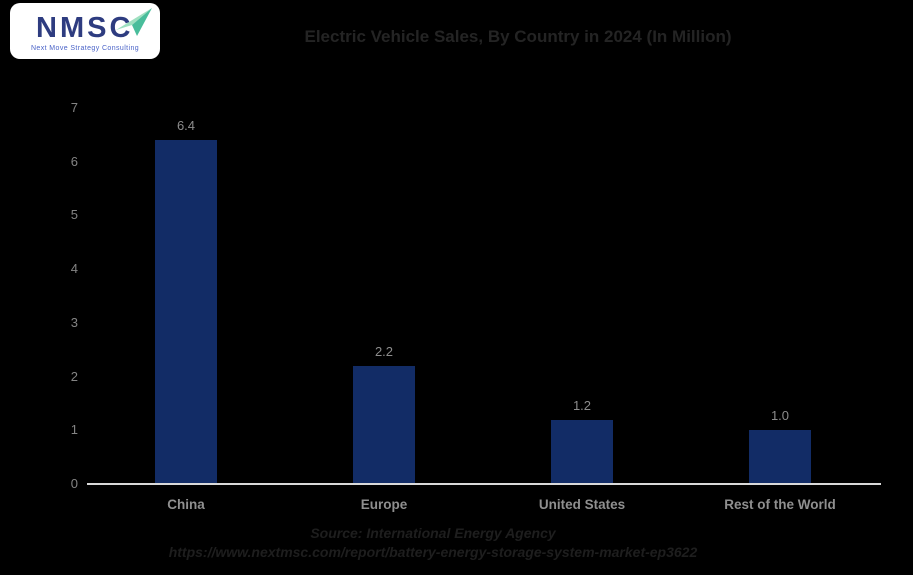 This screenshot has width=913, height=575. Describe the element at coordinates (780, 416) in the screenshot. I see `data-label-rest-of-the-world: 1.0` at that location.